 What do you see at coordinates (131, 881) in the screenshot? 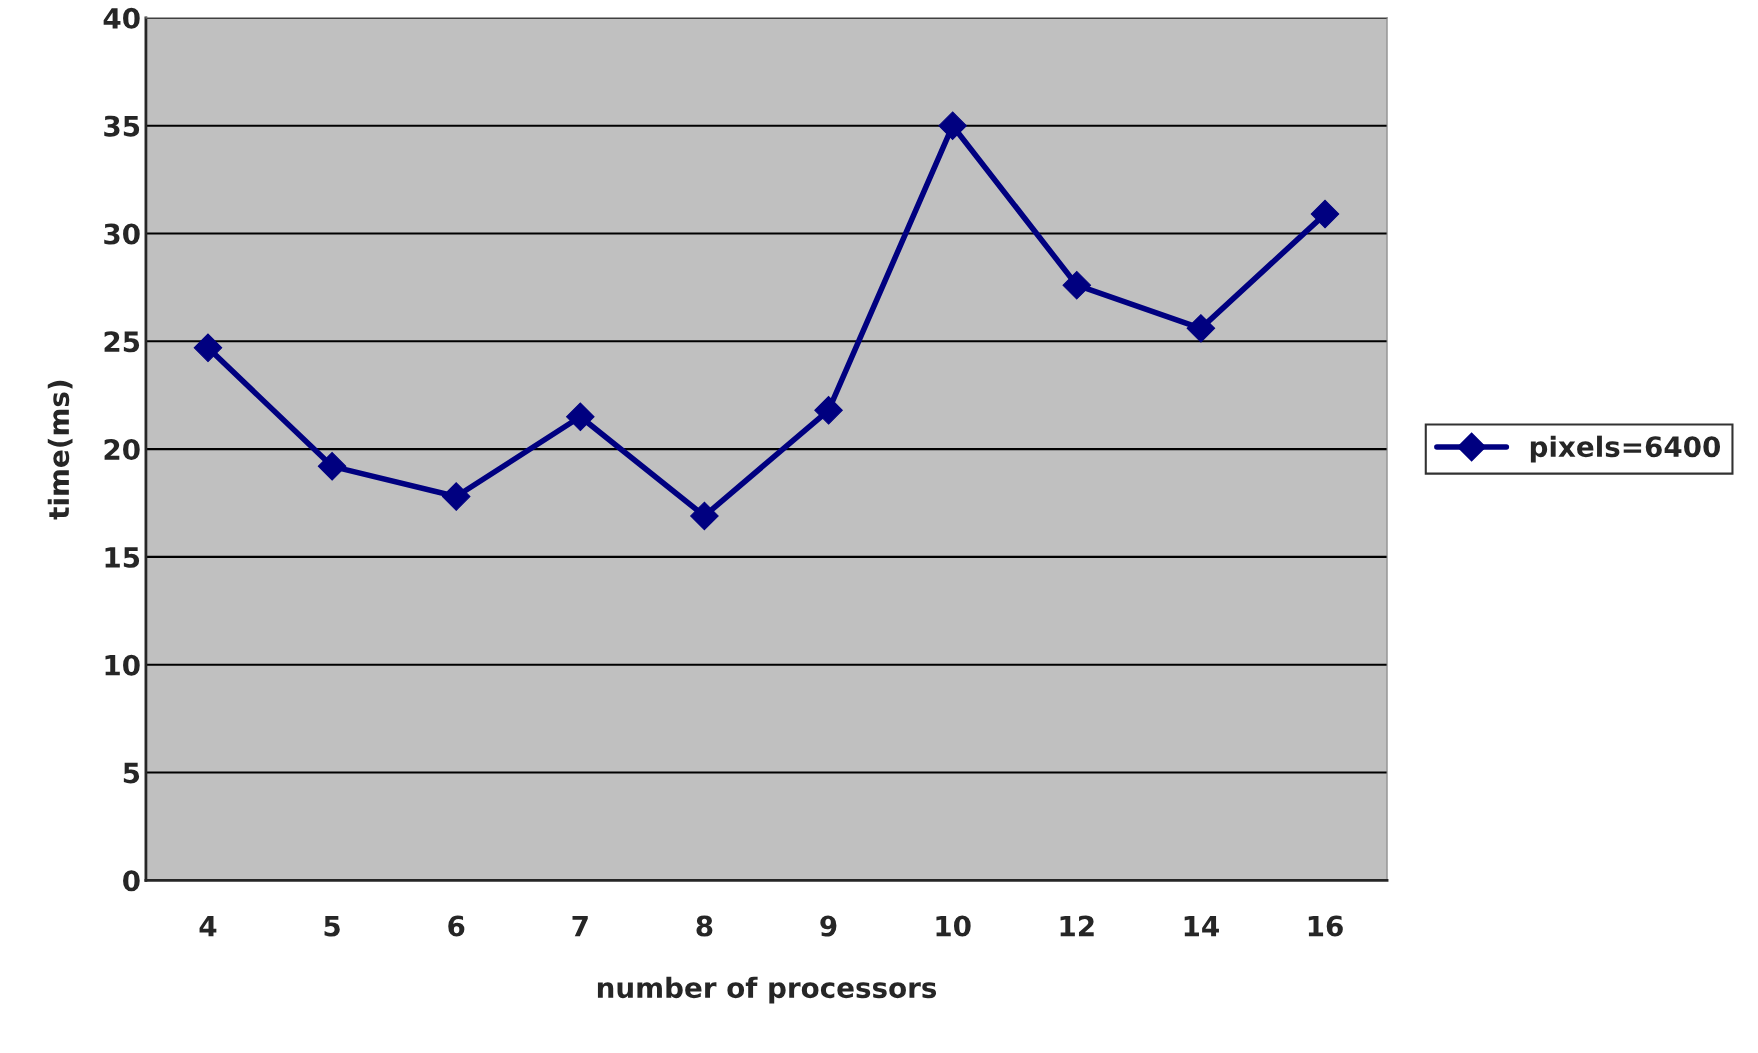
I see `y-tick-label: 0` at bounding box center [131, 881].